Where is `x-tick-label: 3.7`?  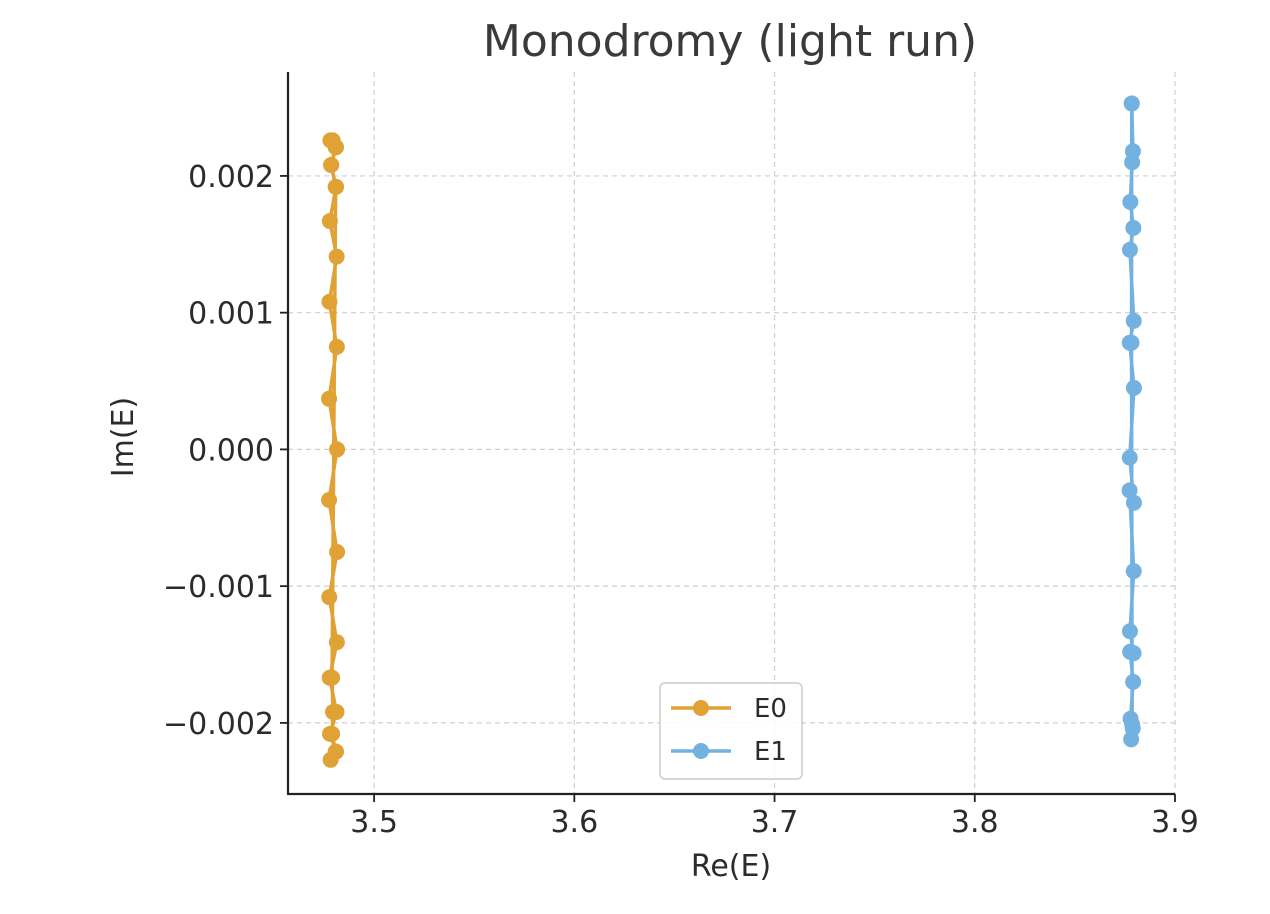 x-tick-label: 3.7 is located at coordinates (775, 822).